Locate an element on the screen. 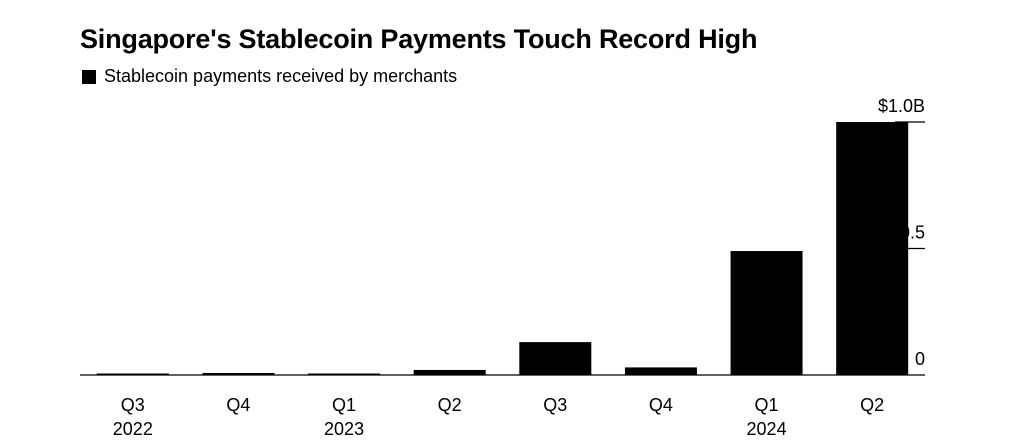  x-tick-year-label: 2023 is located at coordinates (344, 429).